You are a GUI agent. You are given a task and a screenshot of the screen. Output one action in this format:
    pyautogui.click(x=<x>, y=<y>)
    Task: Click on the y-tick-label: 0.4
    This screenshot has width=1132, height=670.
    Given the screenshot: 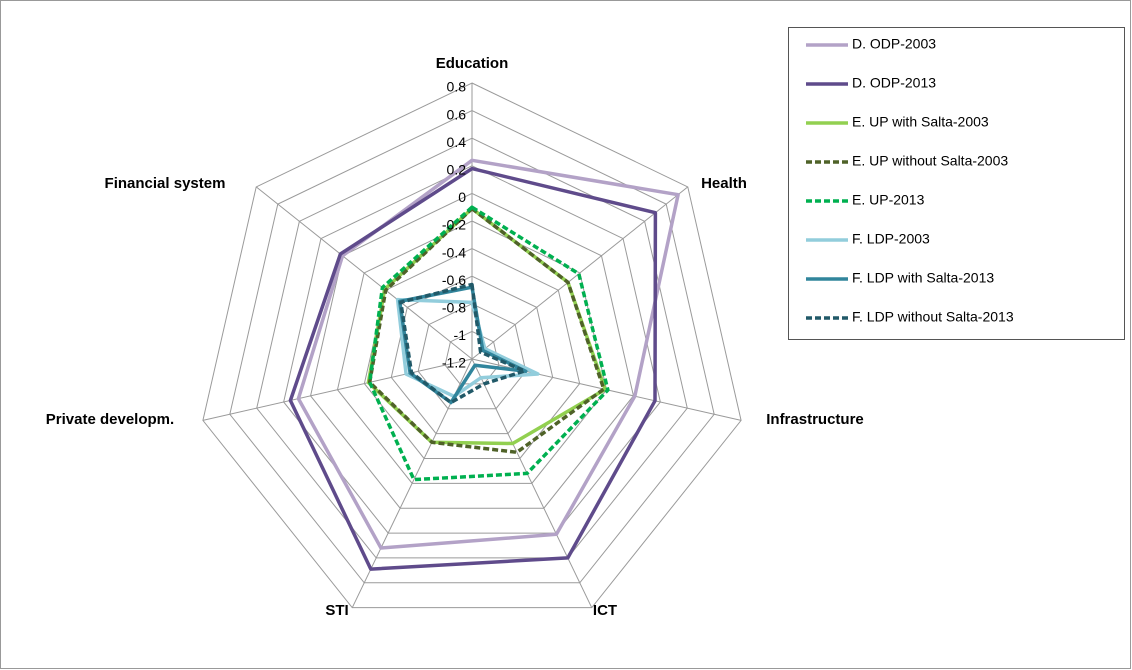 What is the action you would take?
    pyautogui.click(x=457, y=142)
    